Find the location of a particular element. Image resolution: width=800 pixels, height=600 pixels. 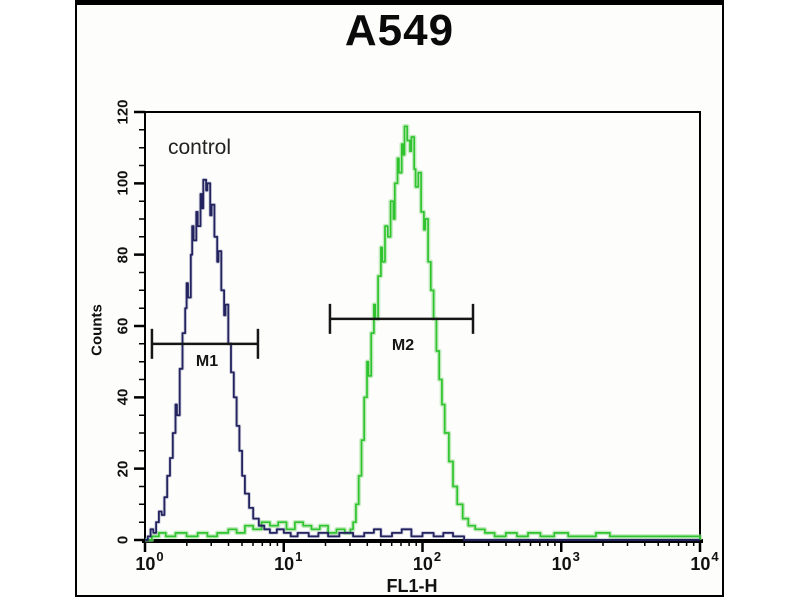

y-tick-label-40: 40 is located at coordinates (123, 397).